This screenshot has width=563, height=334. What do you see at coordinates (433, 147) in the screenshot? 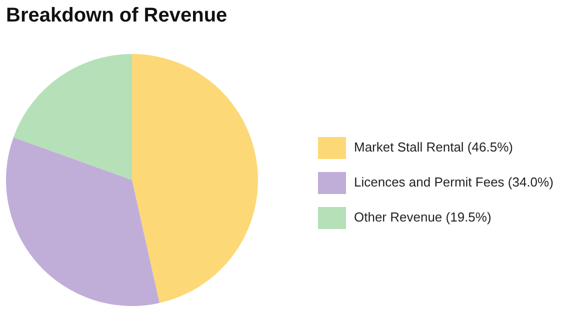
I see `legend-label: Market Stall Rental (46.5%)` at bounding box center [433, 147].